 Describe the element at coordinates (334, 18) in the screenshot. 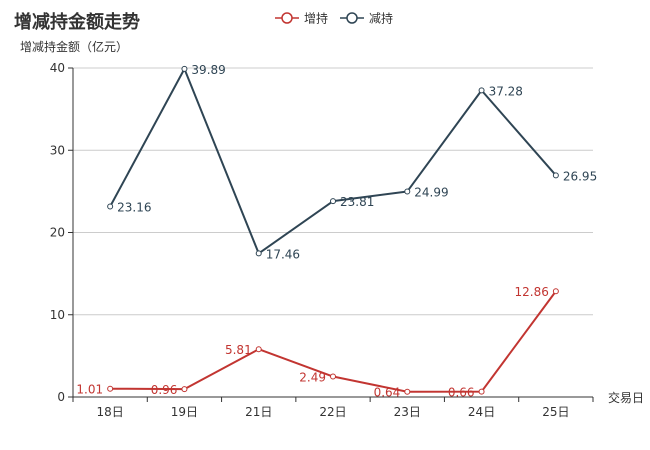

I see `legend: 增持 减持` at that location.